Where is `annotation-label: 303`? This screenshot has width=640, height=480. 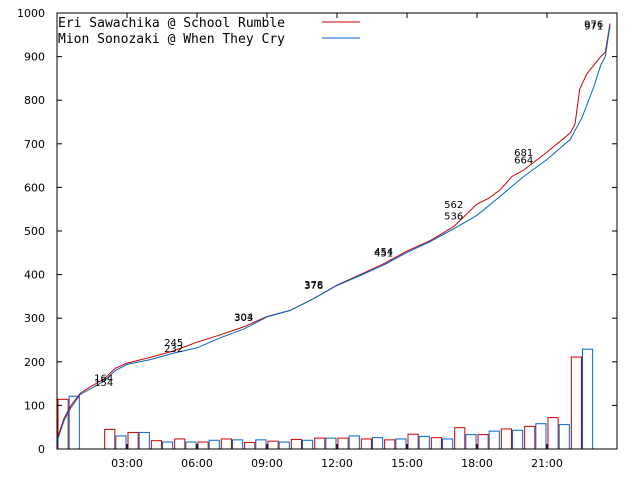 annotation-label: 303 is located at coordinates (243, 318).